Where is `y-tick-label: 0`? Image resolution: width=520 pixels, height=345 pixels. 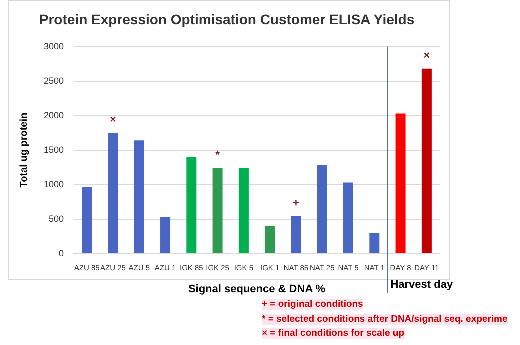 y-tick-label: 0 is located at coordinates (61, 253).